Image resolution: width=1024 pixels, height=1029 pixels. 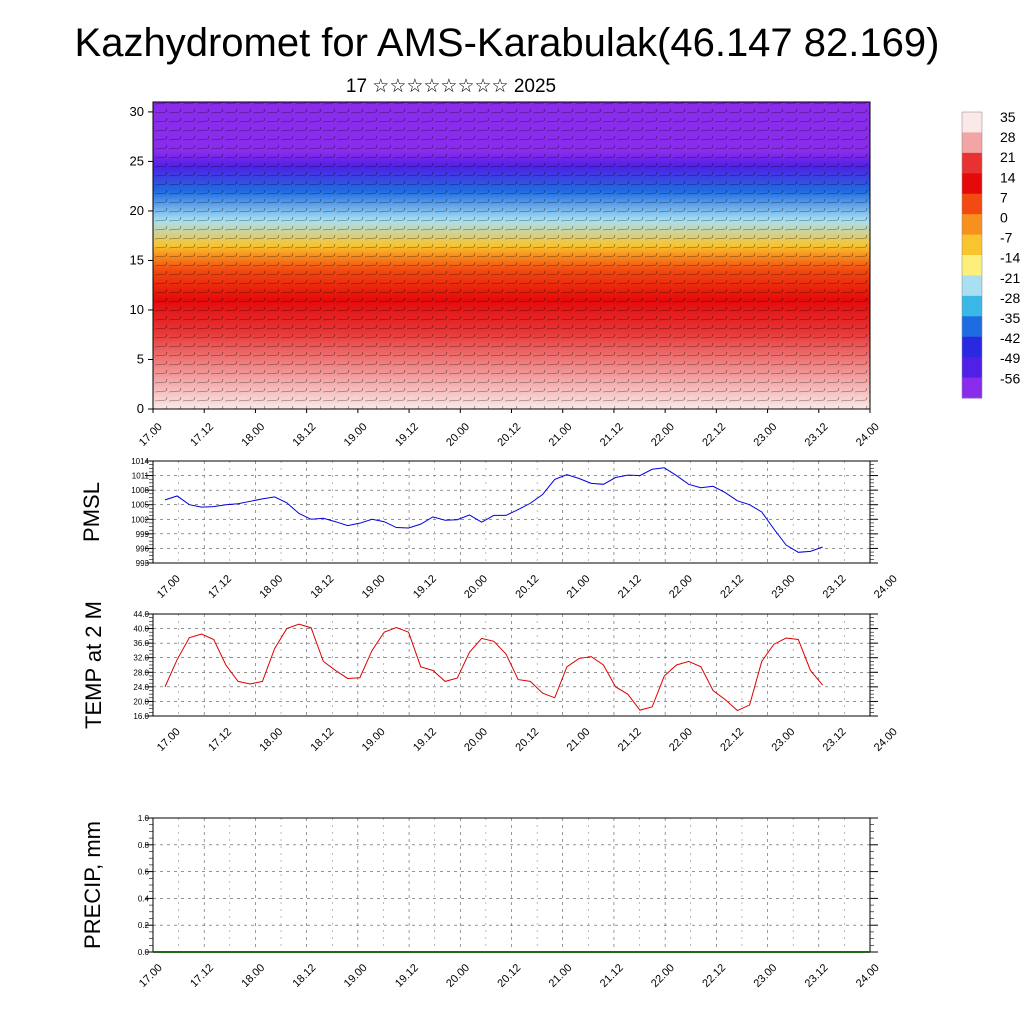 I want to click on colorbar-label: -56, so click(x=1010, y=378).